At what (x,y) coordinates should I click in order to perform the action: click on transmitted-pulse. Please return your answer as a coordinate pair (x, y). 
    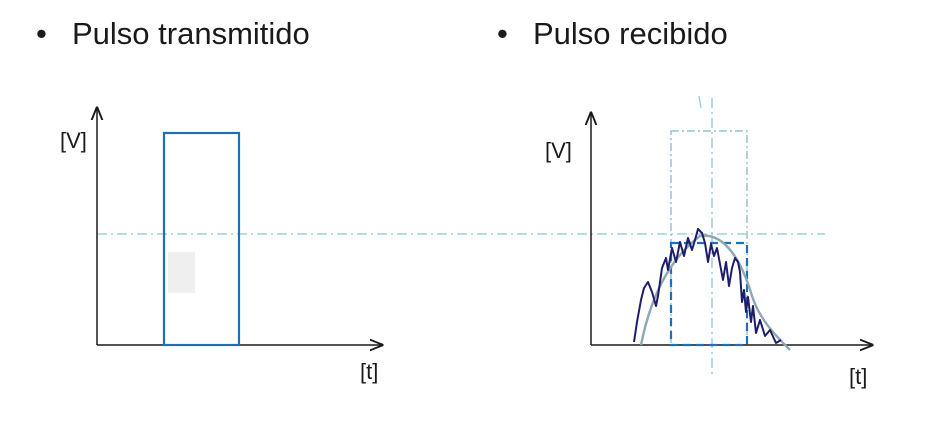
    Looking at the image, I should click on (201, 239).